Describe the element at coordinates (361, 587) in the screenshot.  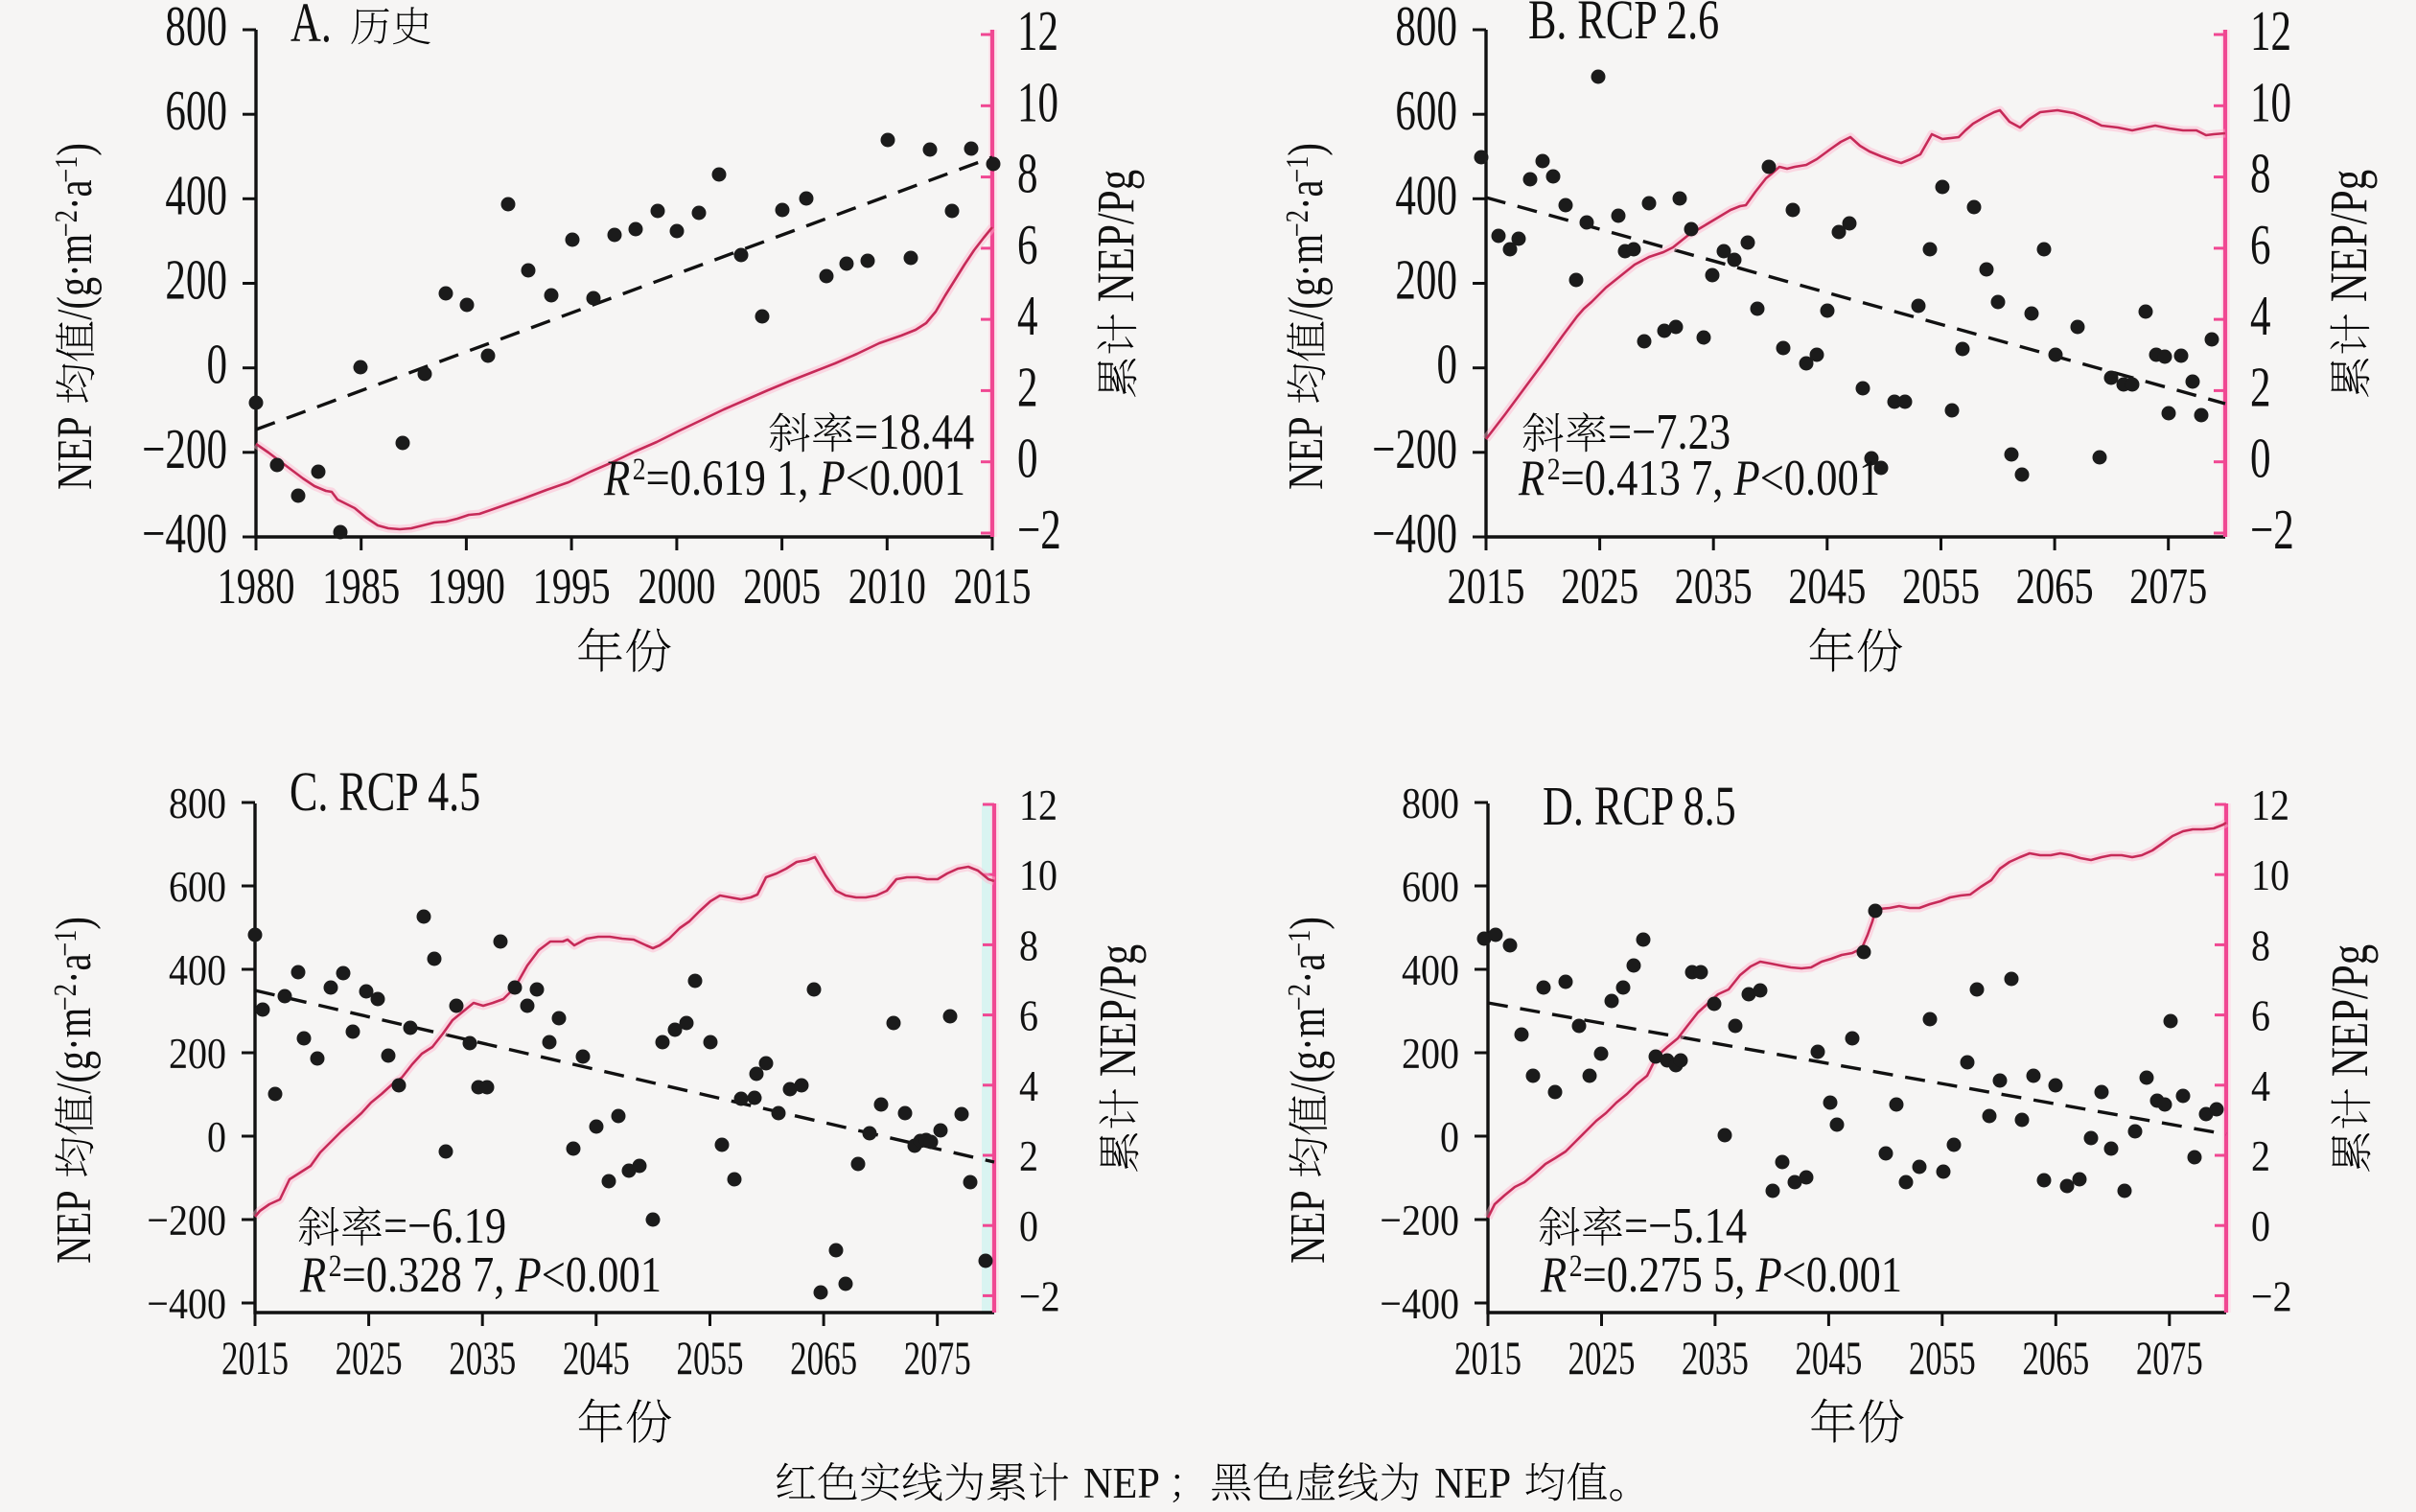
I see `svg-text: 1985` at that location.